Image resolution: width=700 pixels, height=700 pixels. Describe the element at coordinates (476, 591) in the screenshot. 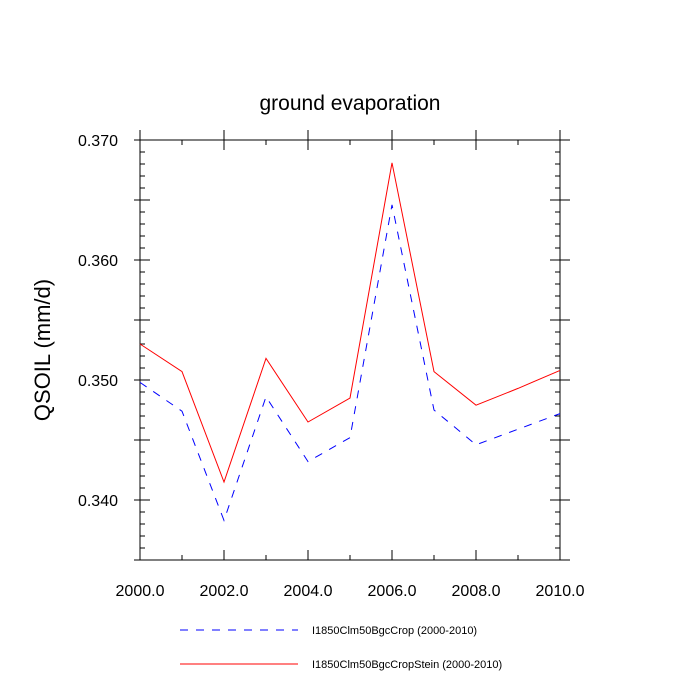

I see `x-tick-label: 2008.0` at that location.